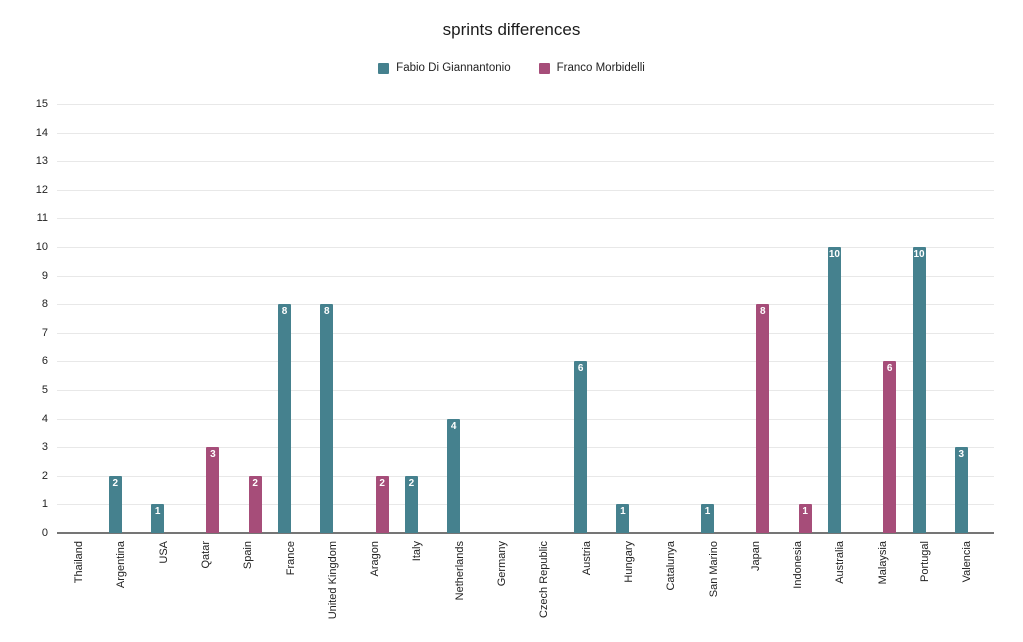 Image resolution: width=1023 pixels, height=642 pixels. What do you see at coordinates (798, 565) in the screenshot?
I see `x-axis-tick-label: Indonesia` at bounding box center [798, 565].